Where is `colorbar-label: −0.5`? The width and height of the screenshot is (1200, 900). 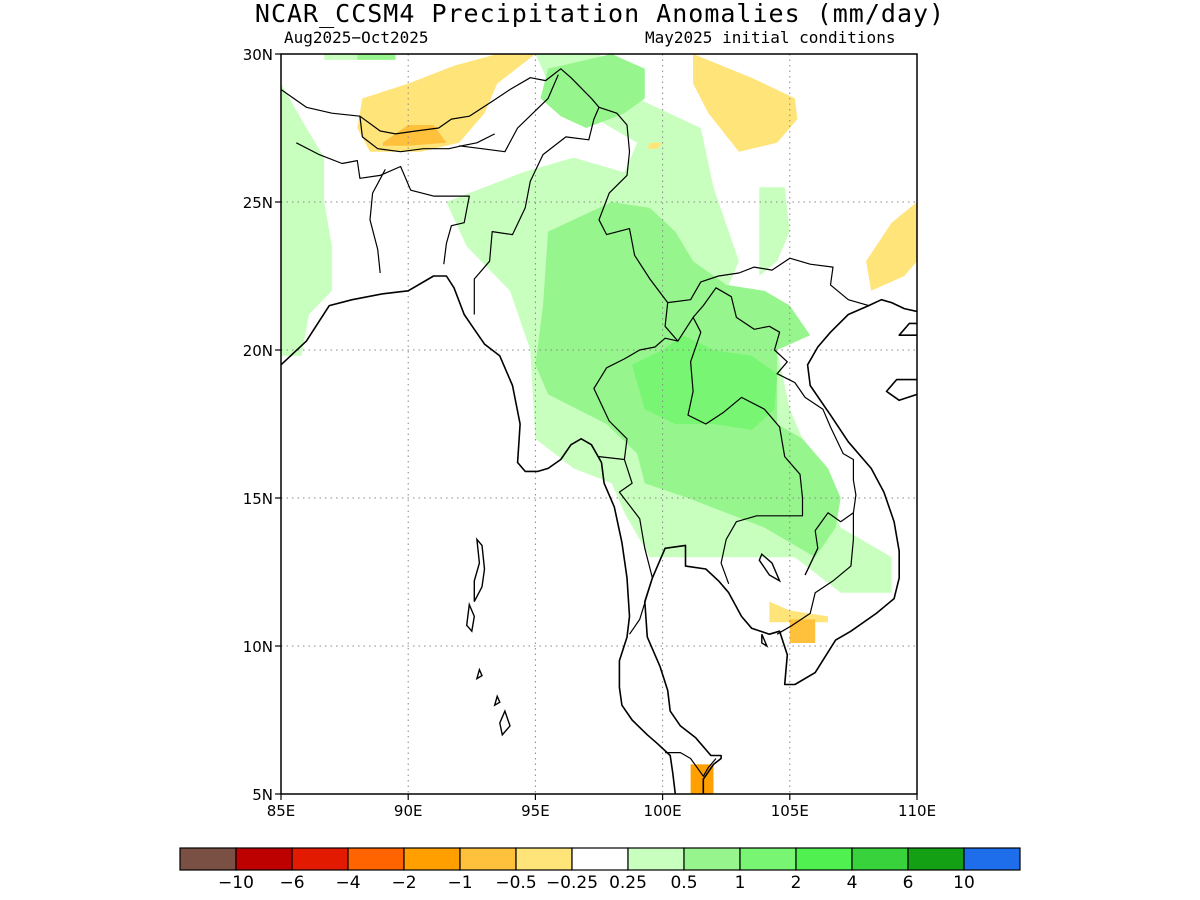
colorbar-label: −0.5 is located at coordinates (515, 883).